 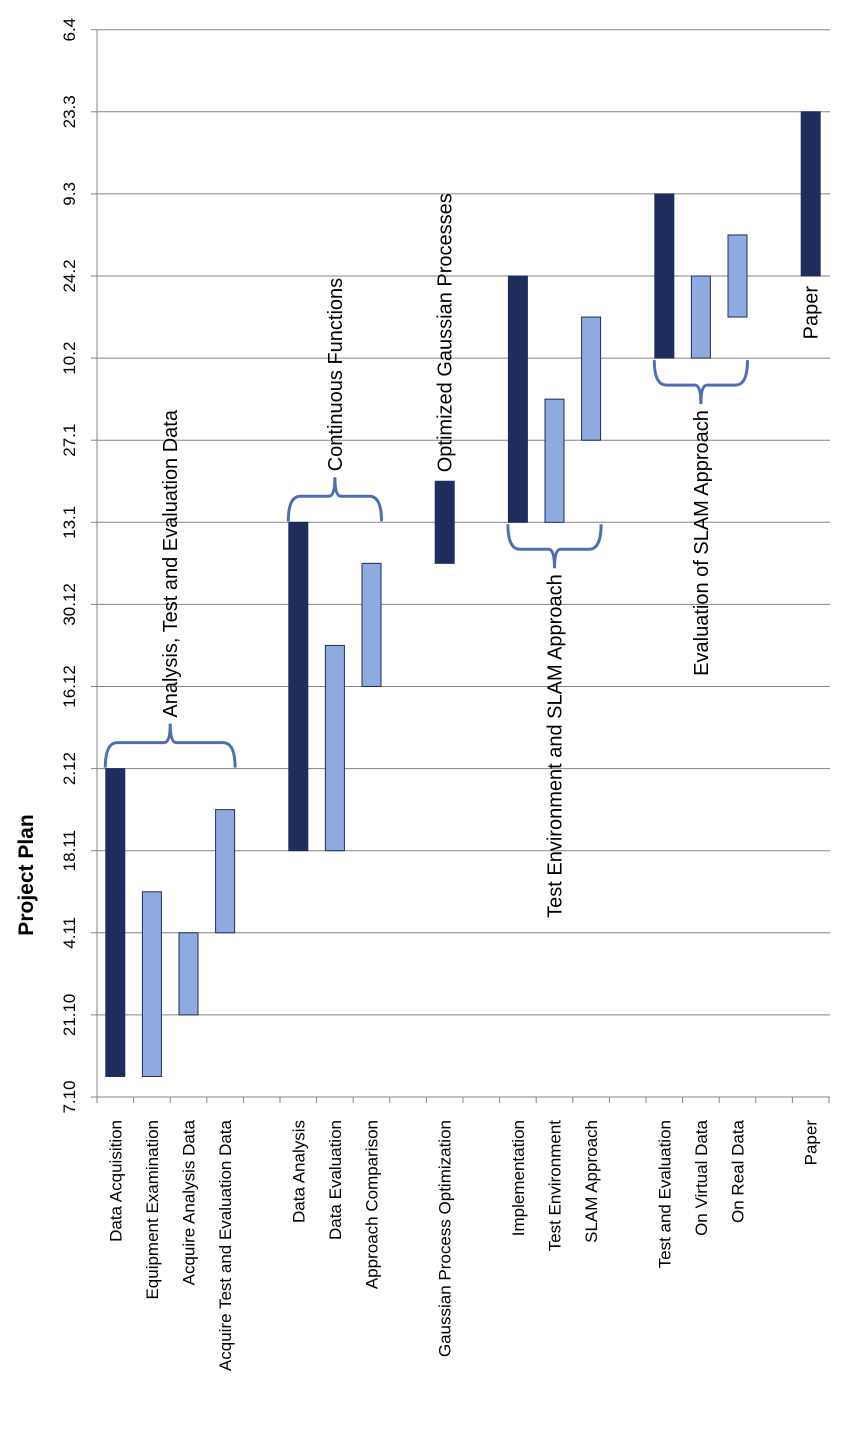 What do you see at coordinates (69, 686) in the screenshot?
I see `time-tick-label: 16.12` at bounding box center [69, 686].